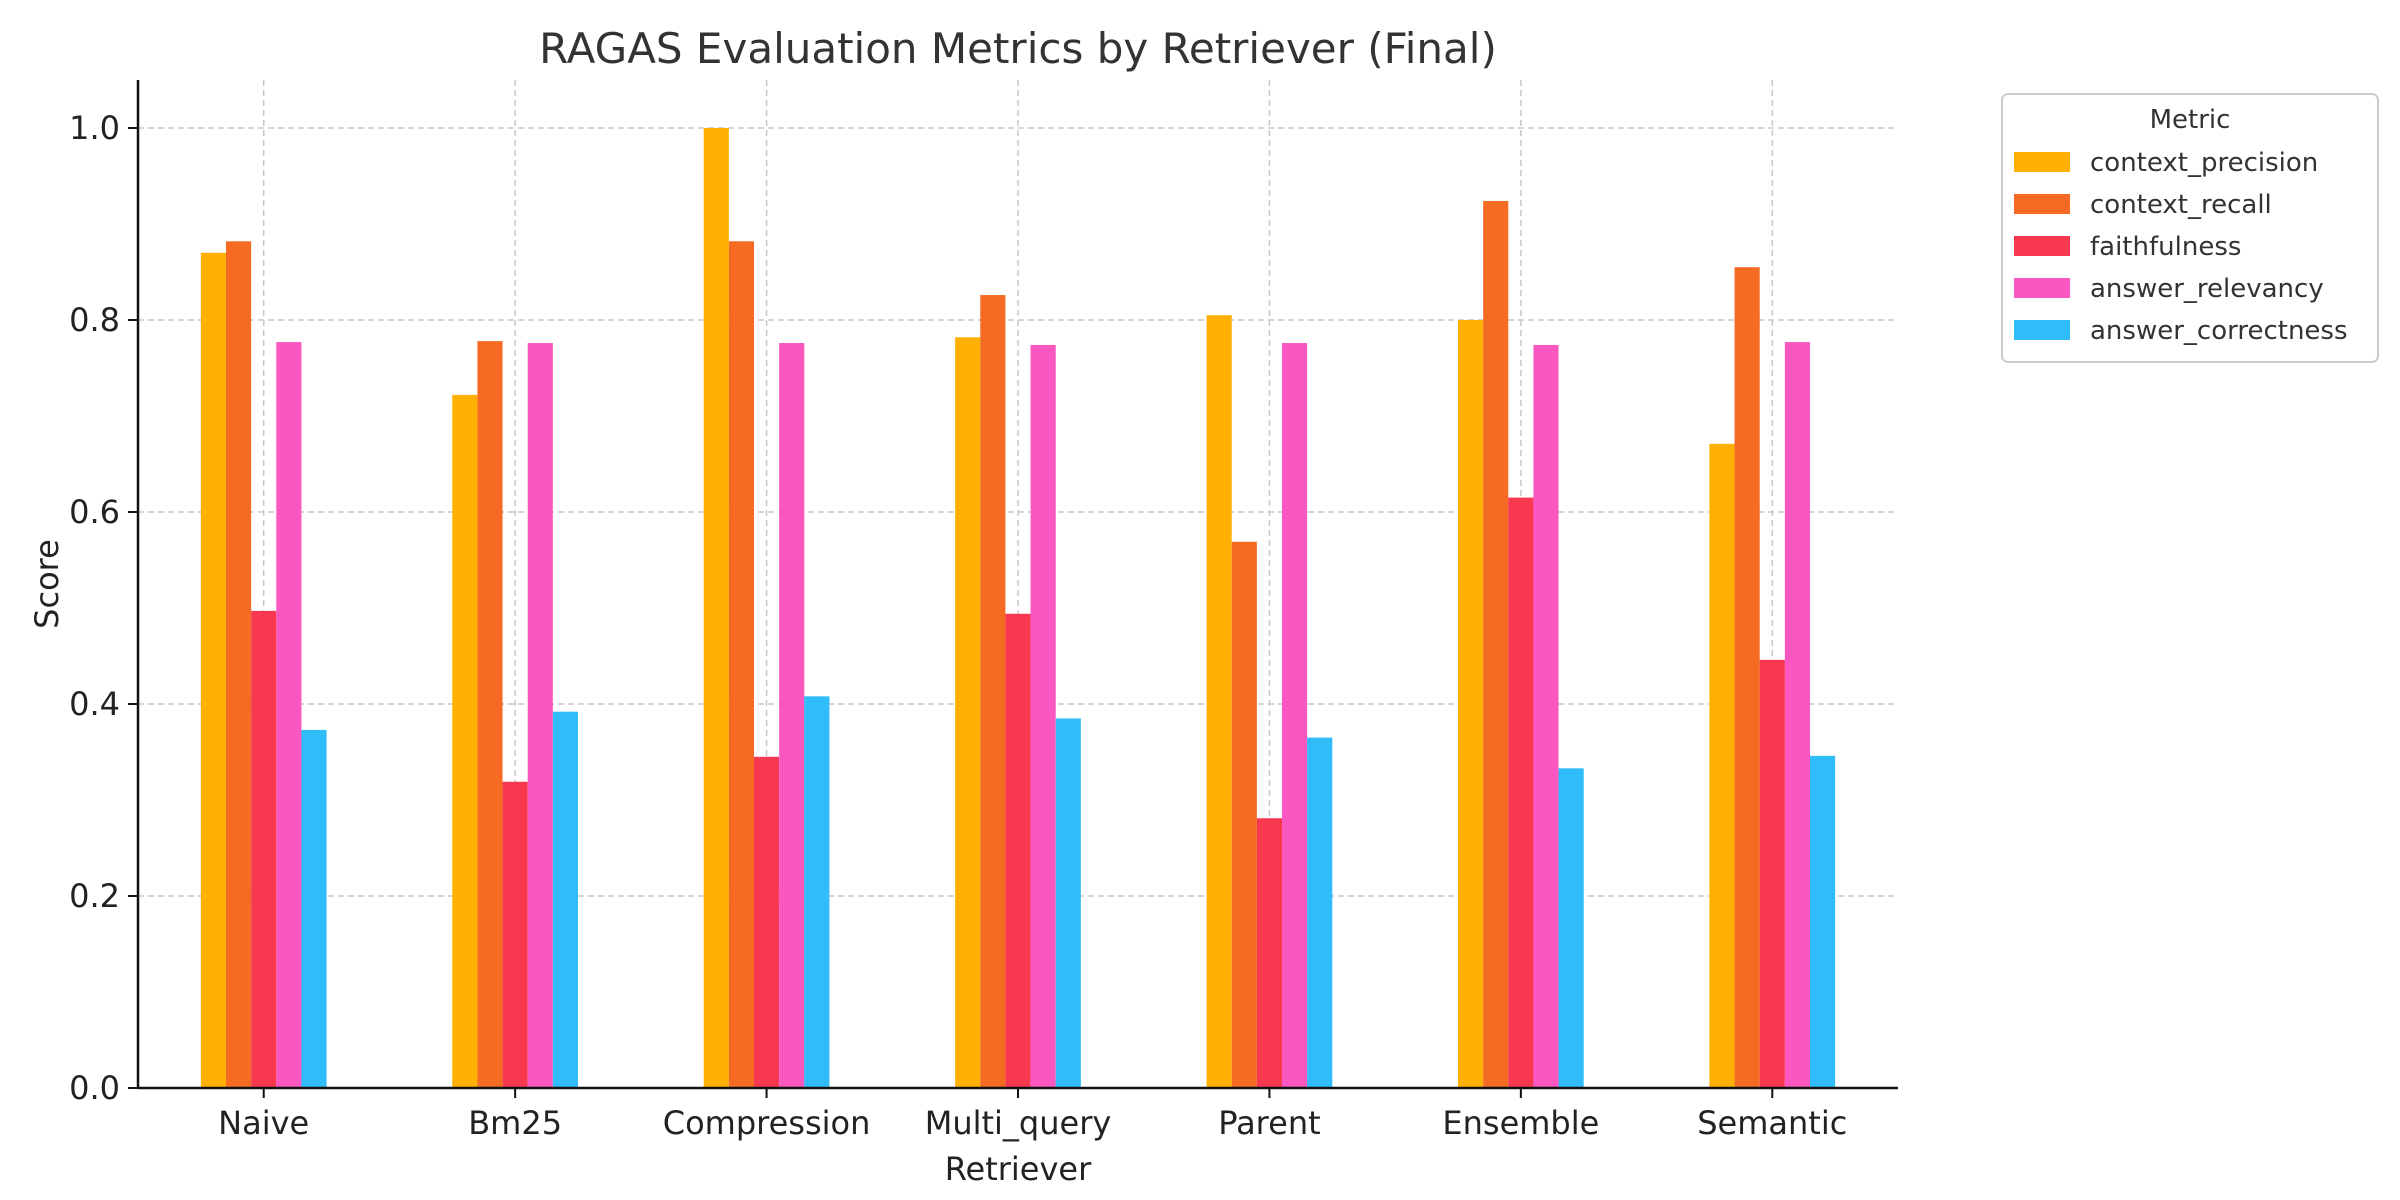 This screenshot has width=2400, height=1200. Describe the element at coordinates (515, 1123) in the screenshot. I see `x-tick-label: Bm25` at that location.